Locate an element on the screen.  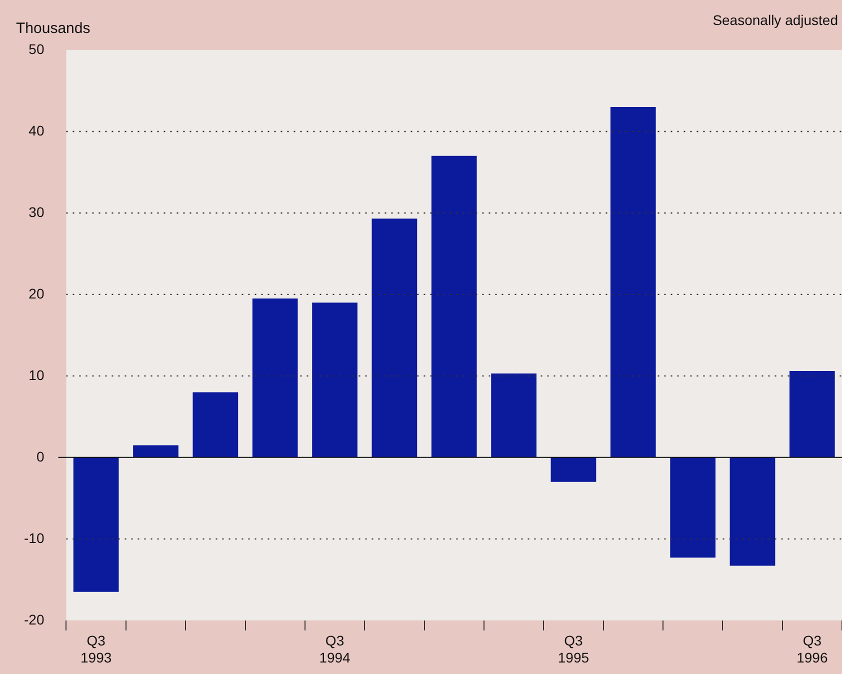
x-tick-label: Q3 1994 is located at coordinates (335, 649).